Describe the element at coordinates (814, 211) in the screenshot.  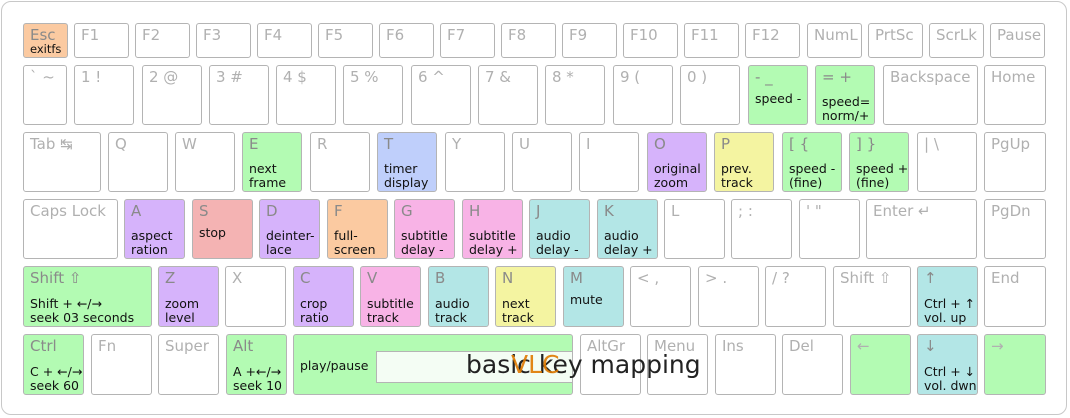
I see `key-label: ' "` at that location.